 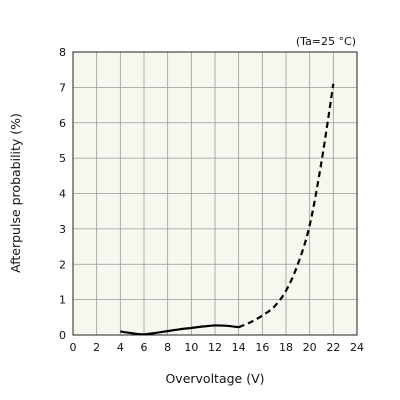 I want to click on x-tick-label: 0, so click(x=73, y=347).